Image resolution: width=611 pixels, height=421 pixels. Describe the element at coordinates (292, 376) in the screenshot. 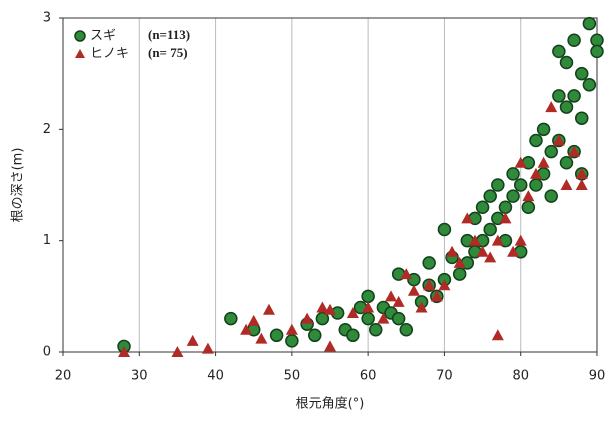

I see `x-tick-label: 50` at that location.